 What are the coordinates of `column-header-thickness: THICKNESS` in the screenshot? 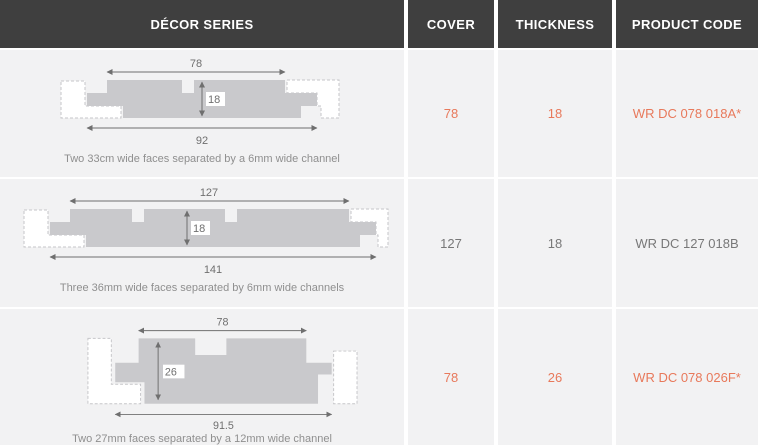 It's located at (555, 24).